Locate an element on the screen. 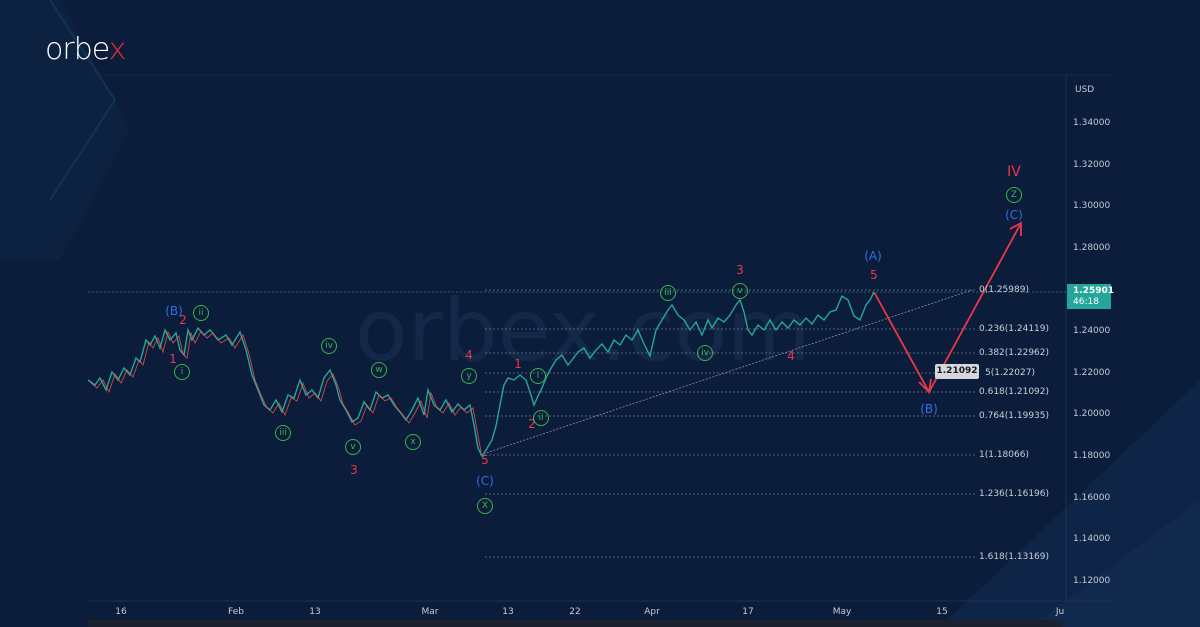 This screenshot has height=627, width=1200. x-tick: 16 is located at coordinates (121, 612).